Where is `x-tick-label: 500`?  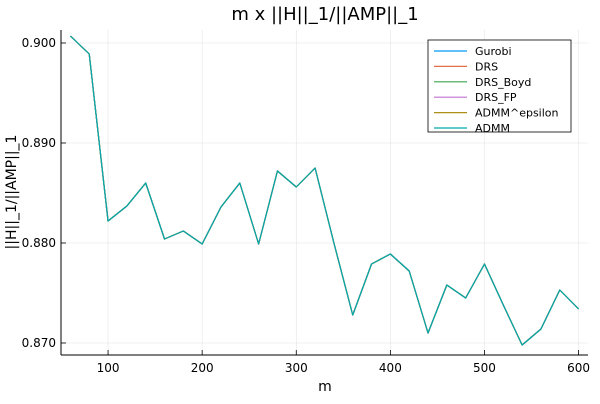
x-tick-label: 500 is located at coordinates (484, 368).